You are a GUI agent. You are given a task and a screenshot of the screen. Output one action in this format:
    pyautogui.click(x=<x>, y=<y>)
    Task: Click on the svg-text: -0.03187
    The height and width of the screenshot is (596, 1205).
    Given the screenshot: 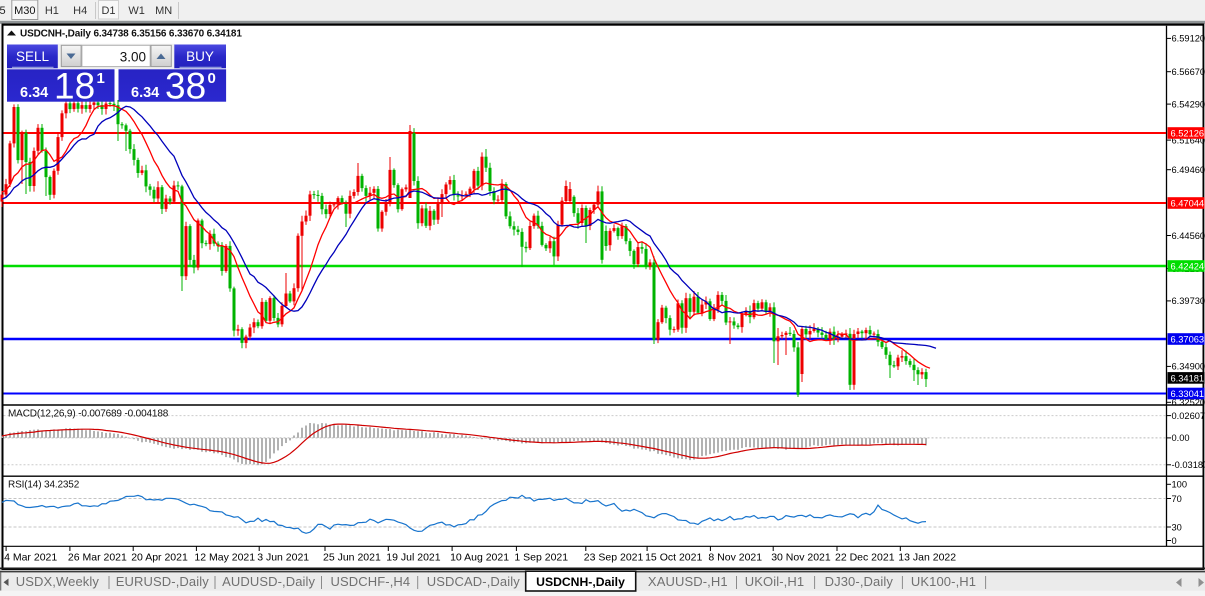 What is the action you would take?
    pyautogui.click(x=1188, y=465)
    